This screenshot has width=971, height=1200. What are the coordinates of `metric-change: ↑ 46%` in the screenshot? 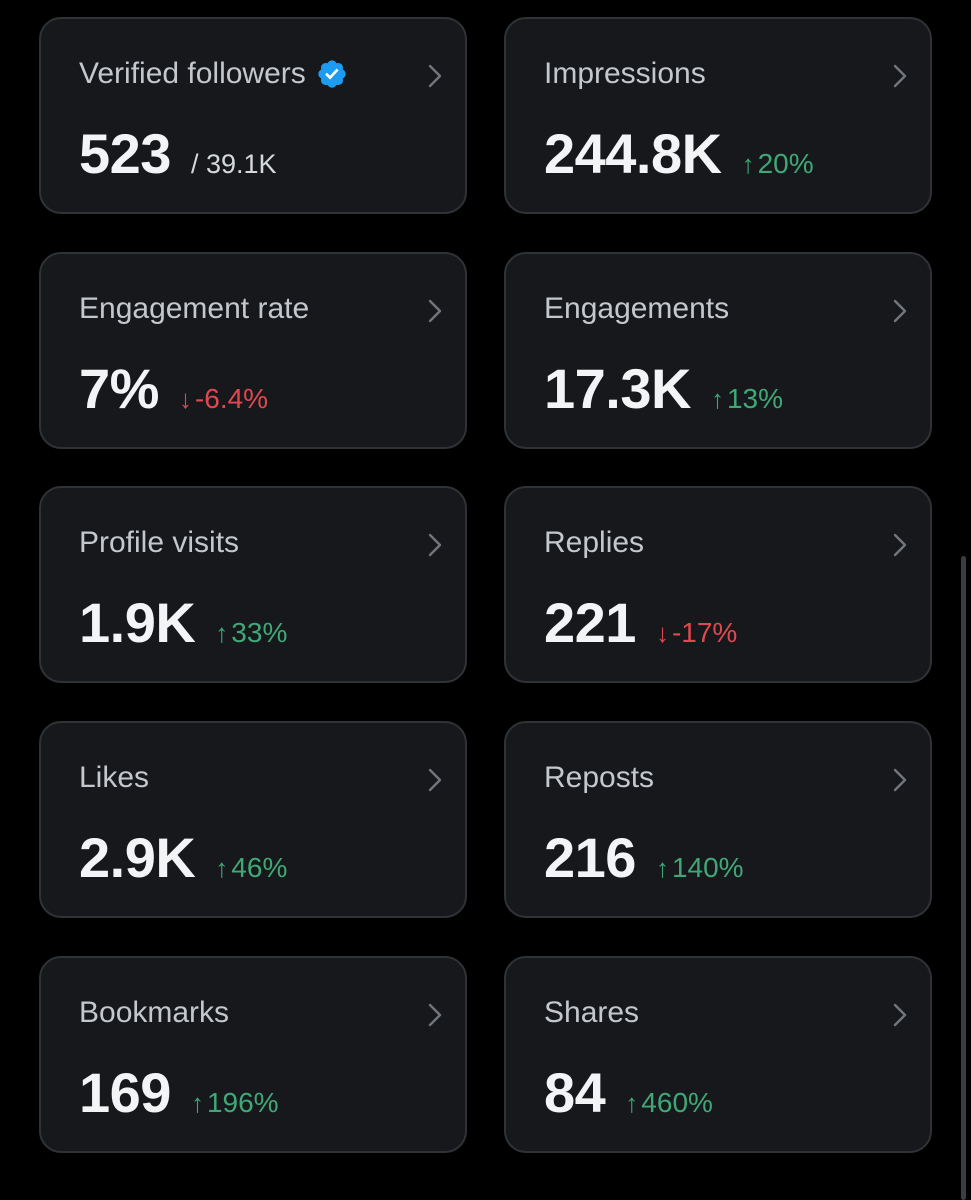 It's located at (251, 868).